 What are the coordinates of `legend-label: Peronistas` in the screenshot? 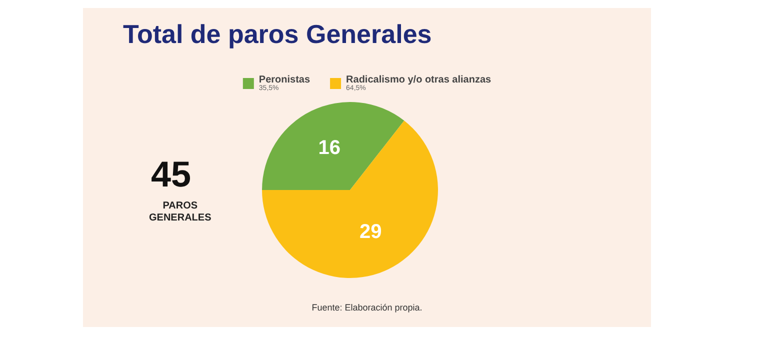 It's located at (284, 80).